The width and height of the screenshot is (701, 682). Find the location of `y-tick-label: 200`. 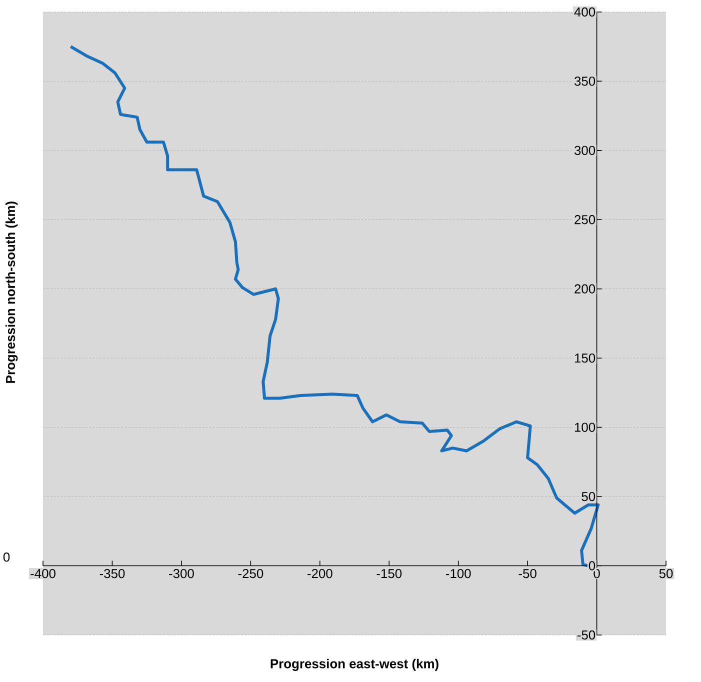

y-tick-label: 200 is located at coordinates (585, 289).